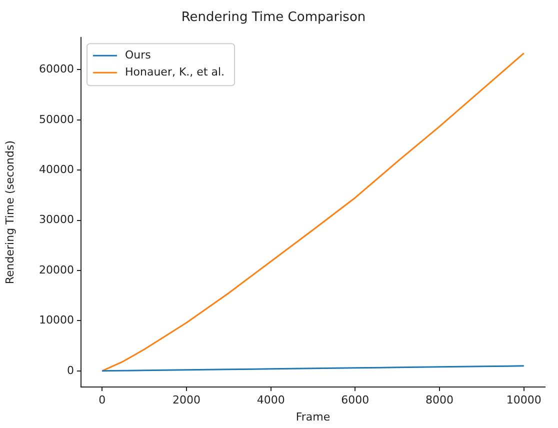 The height and width of the screenshot is (428, 558). I want to click on x-tick-label: 2000, so click(186, 399).